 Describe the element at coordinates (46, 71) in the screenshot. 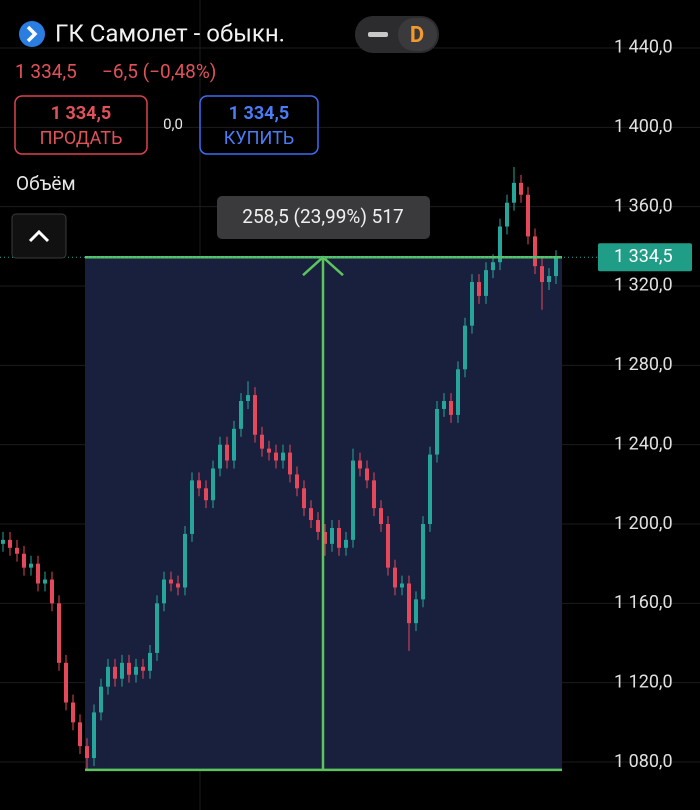

I see `price: 1 334,5` at that location.